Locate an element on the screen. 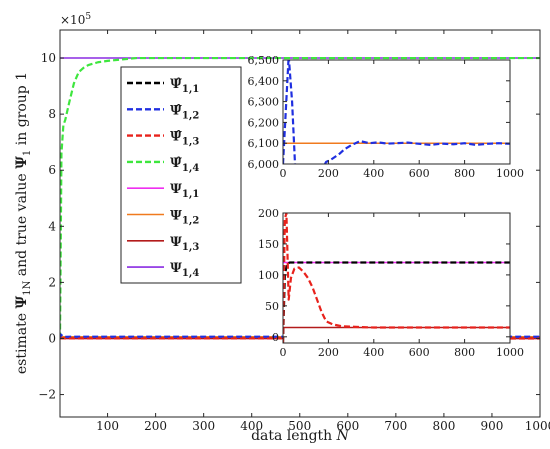 This screenshot has width=550, height=449. main-x-tick-label: 300 is located at coordinates (203, 426).